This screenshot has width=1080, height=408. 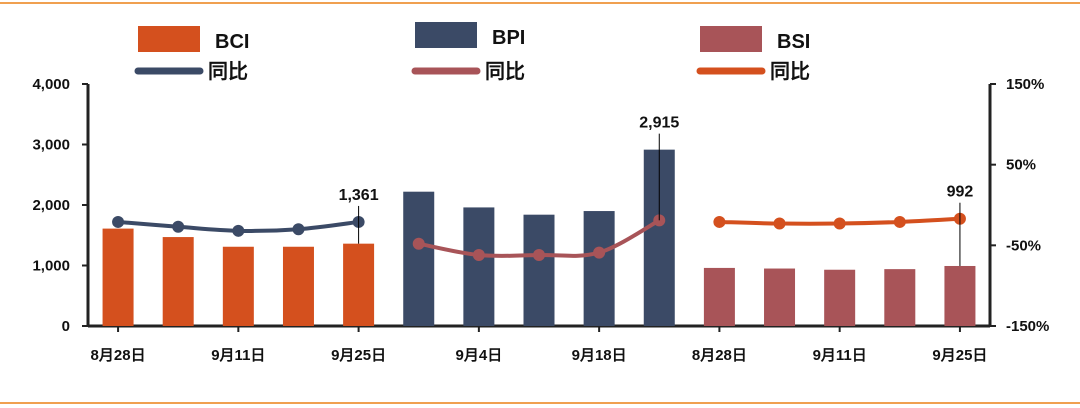 I want to click on bsi-bar-legend-swatch, so click(x=731, y=39).